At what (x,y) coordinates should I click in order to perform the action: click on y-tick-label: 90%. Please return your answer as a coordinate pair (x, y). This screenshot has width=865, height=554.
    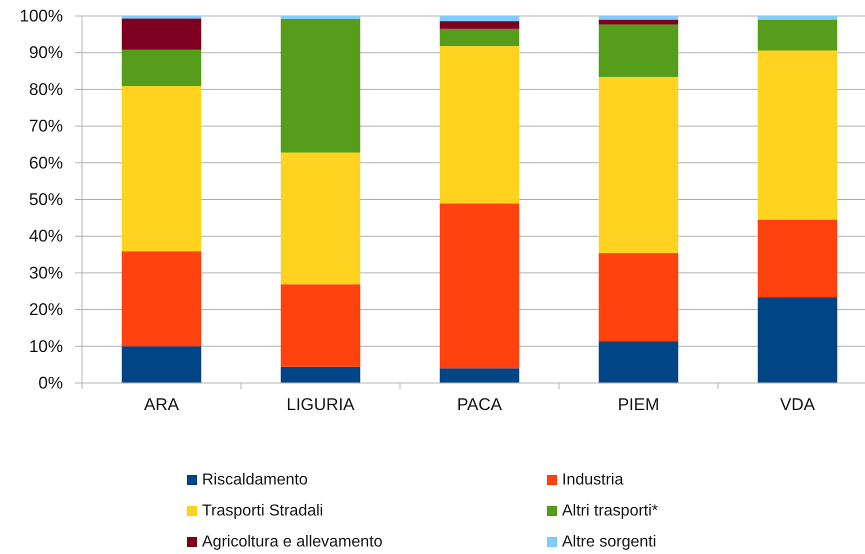
    Looking at the image, I should click on (45, 52).